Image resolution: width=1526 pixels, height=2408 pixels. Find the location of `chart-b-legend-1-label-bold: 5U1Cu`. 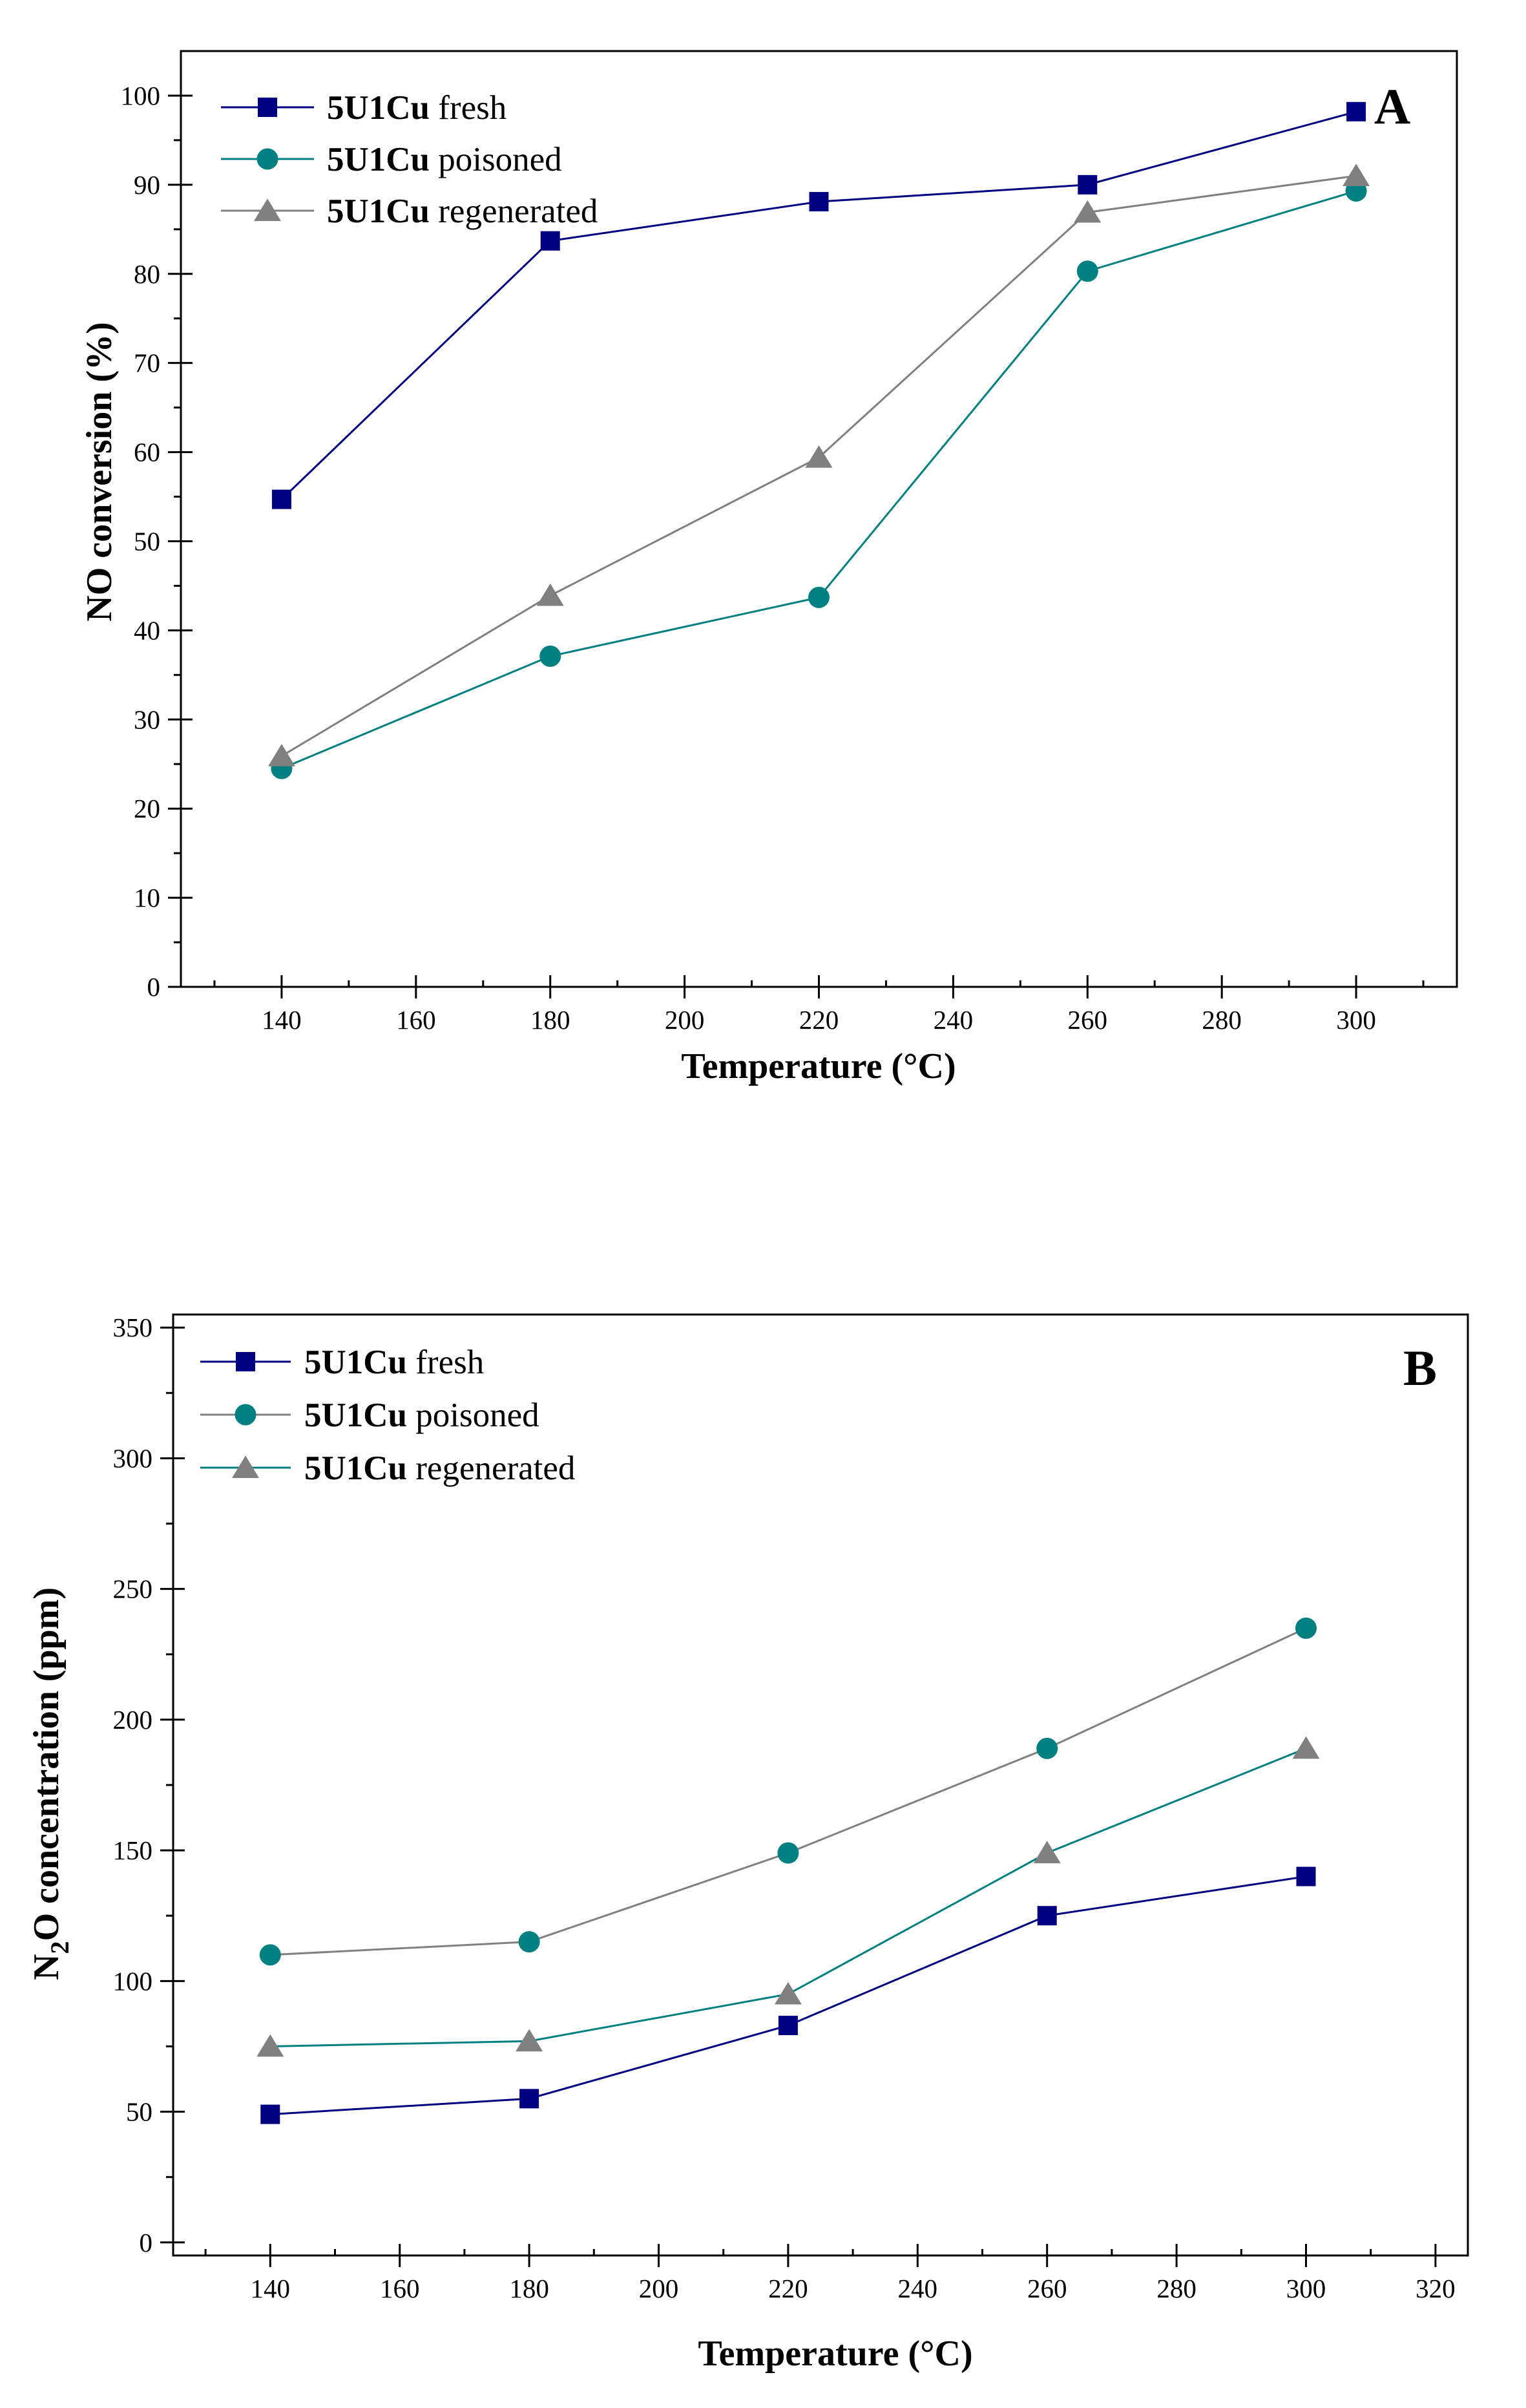

chart-b-legend-1-label-bold: 5U1Cu is located at coordinates (356, 1415).